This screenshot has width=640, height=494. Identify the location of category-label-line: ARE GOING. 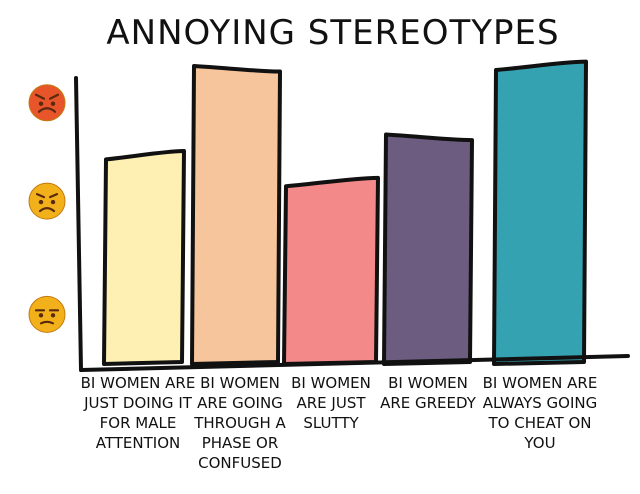
(240, 403).